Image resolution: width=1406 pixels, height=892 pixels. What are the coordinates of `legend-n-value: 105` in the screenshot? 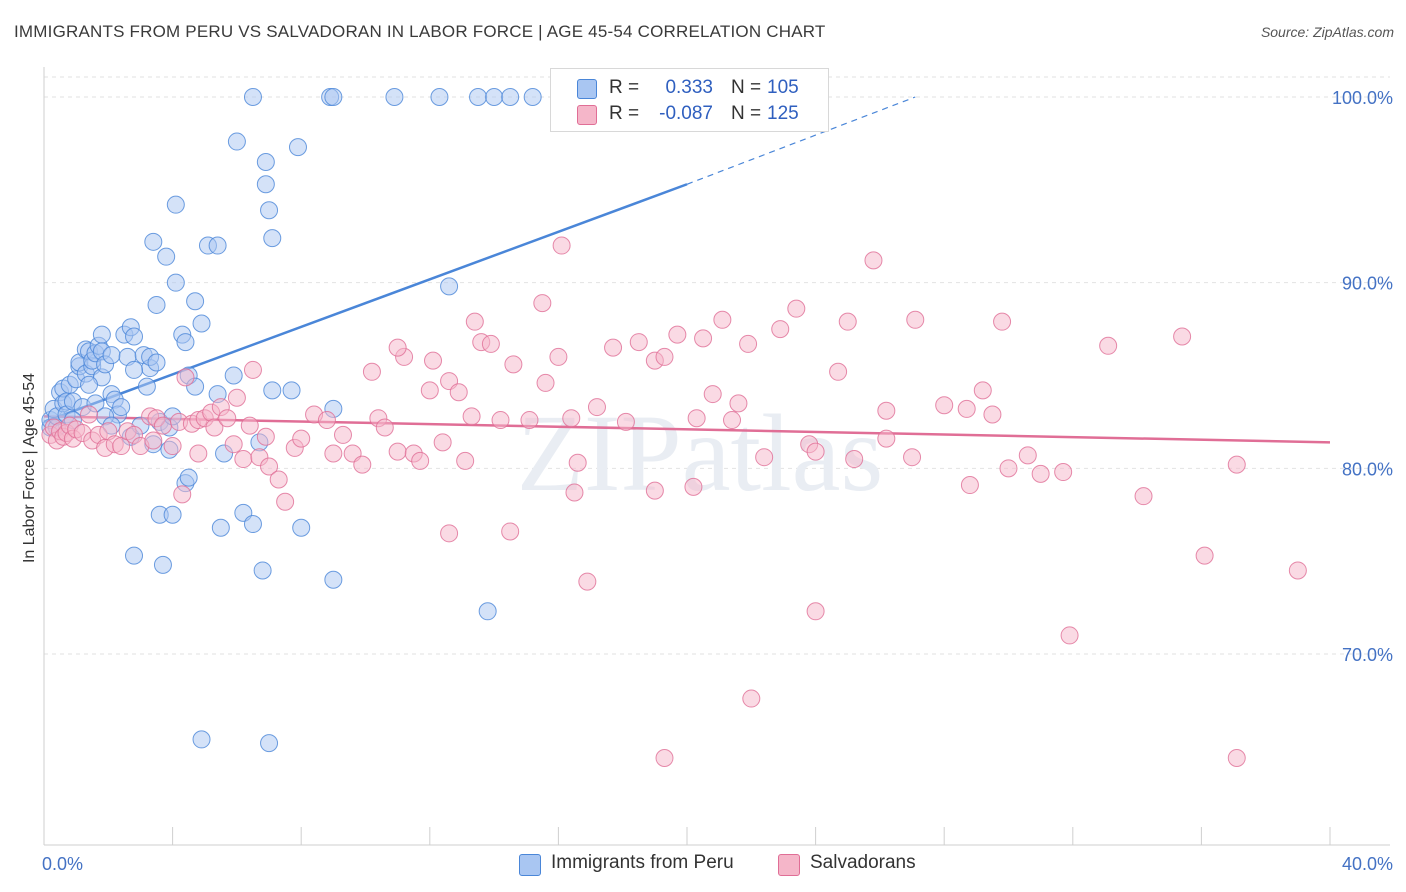 It's located at (783, 87).